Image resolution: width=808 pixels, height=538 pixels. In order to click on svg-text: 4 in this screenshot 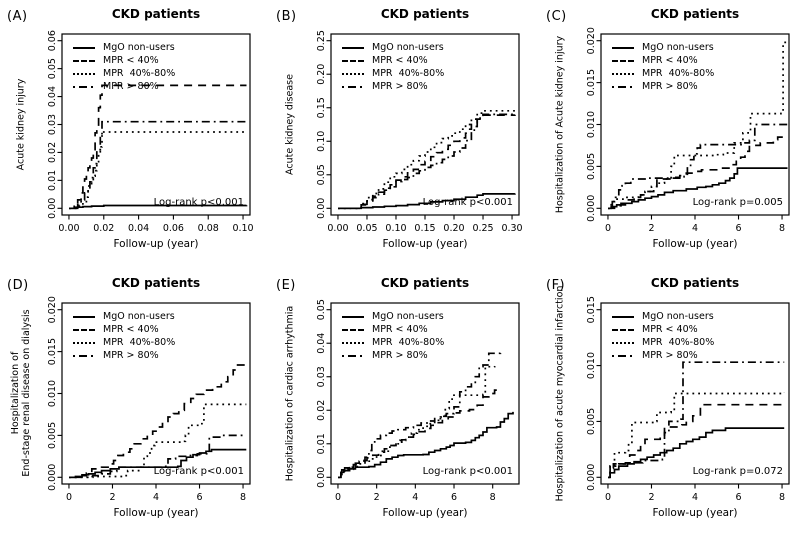, I will do `click(695, 497)`.